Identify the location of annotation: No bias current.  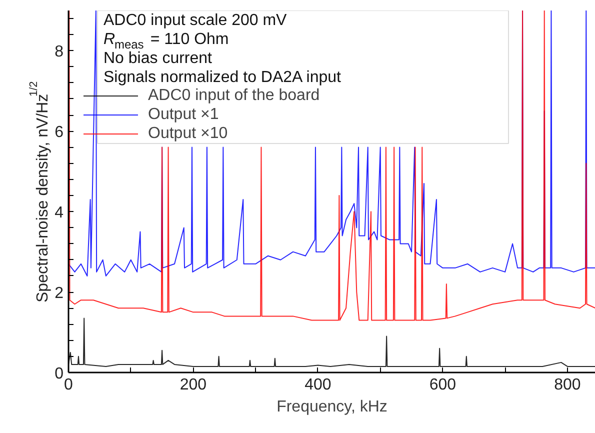
(158, 58).